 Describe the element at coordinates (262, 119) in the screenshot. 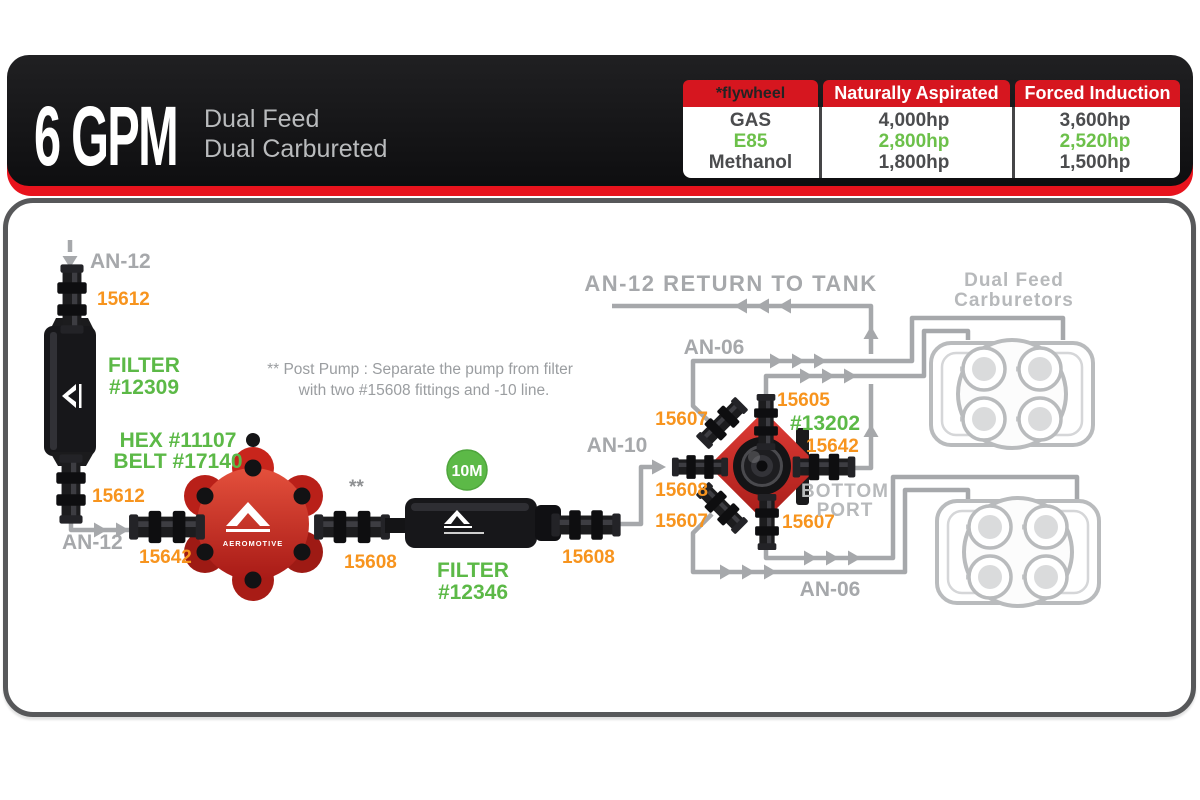

I see `subtitle-line-1: Dual Feed` at that location.